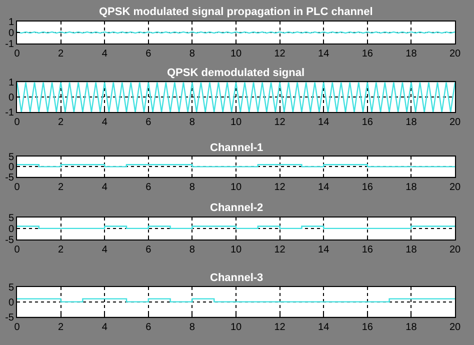 This screenshot has height=345, width=474. What do you see at coordinates (237, 148) in the screenshot?
I see `chart-title: Channel-1` at bounding box center [237, 148].